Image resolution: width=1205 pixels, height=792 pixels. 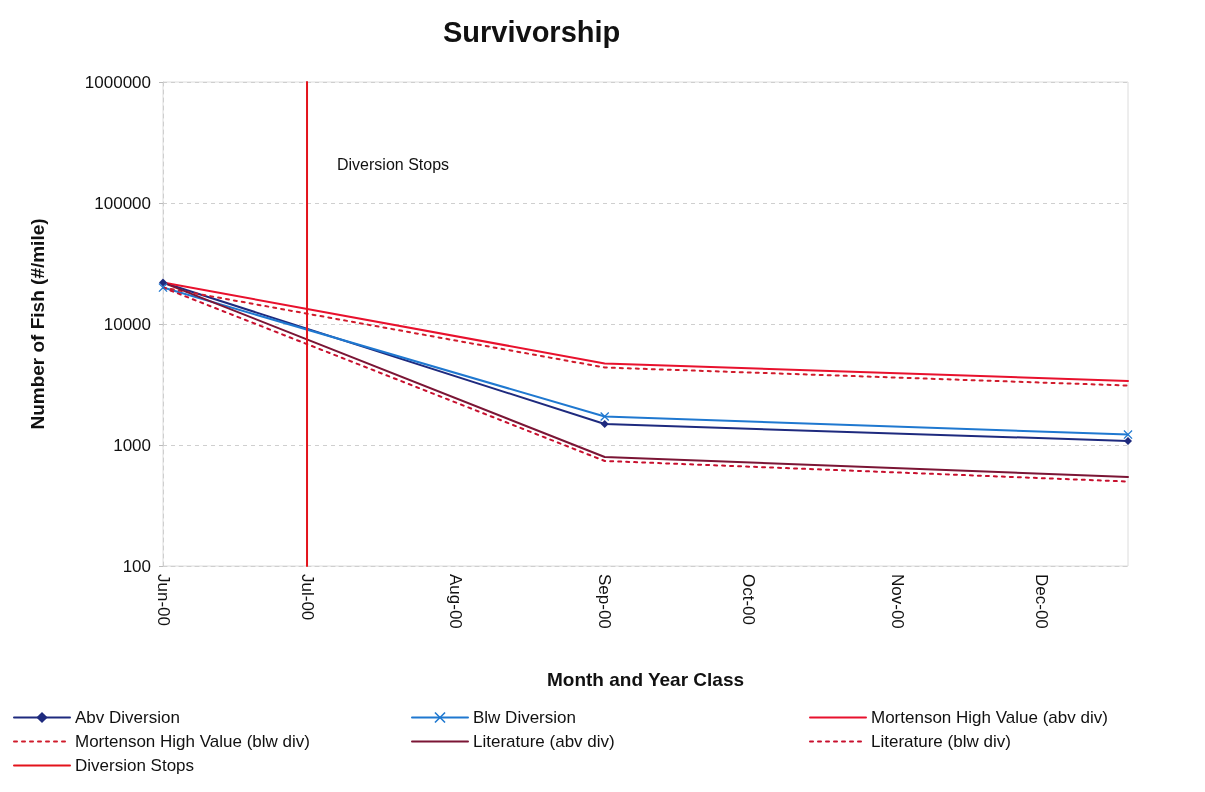 I want to click on legend-label: Diversion Stops, so click(x=135, y=765).